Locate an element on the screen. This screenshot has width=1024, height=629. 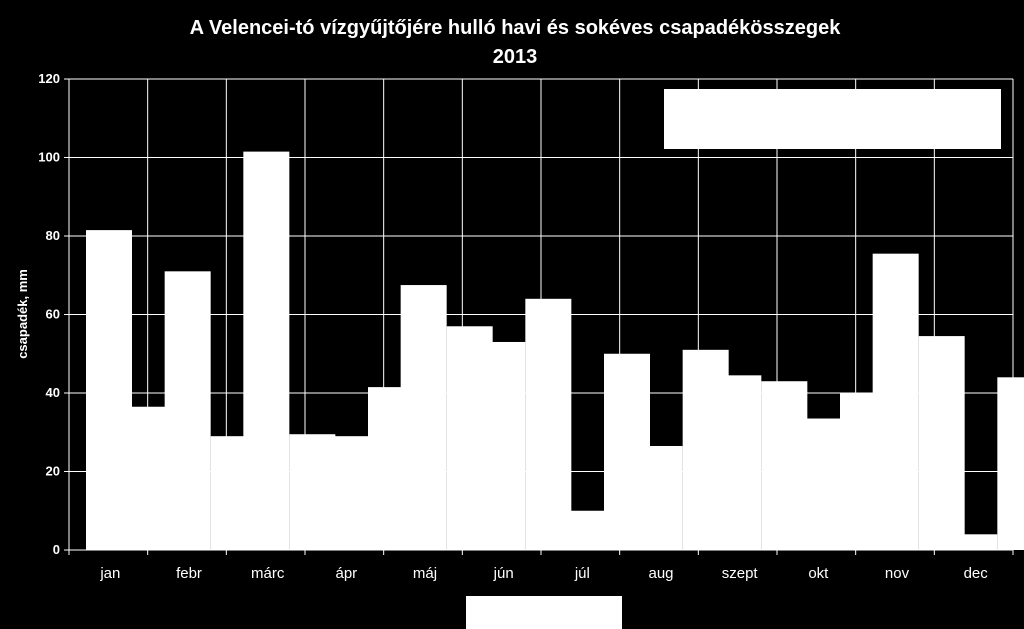
y-tick-label: 0 is located at coordinates (56, 549).